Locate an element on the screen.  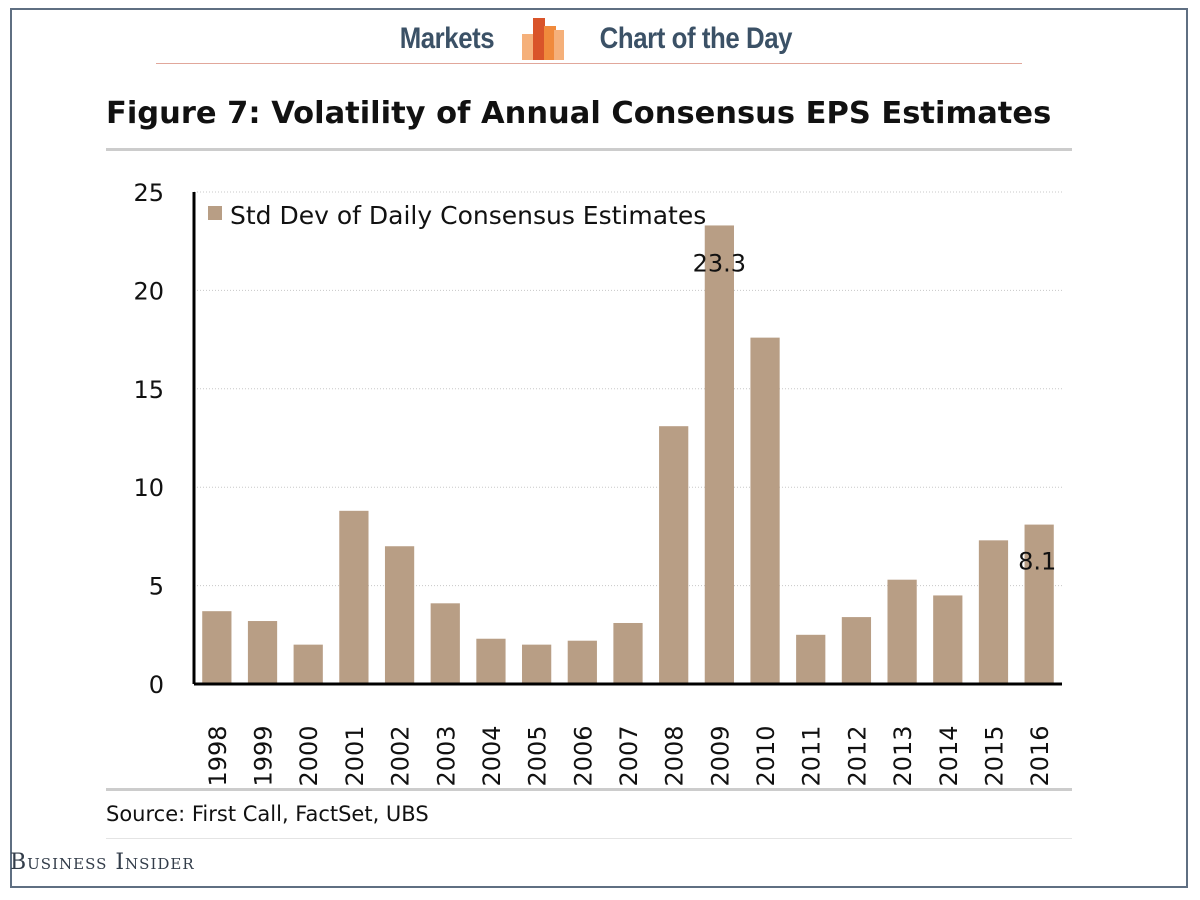
x-tick-label: 2008 is located at coordinates (675, 755).